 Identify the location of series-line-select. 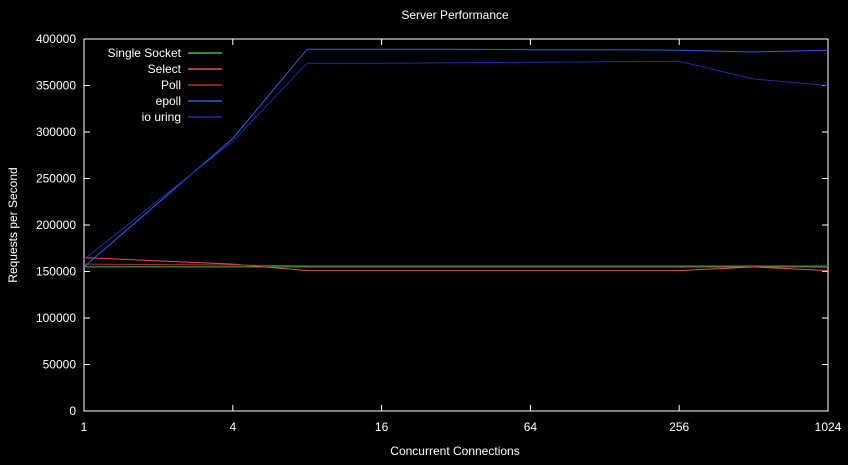
(456, 264).